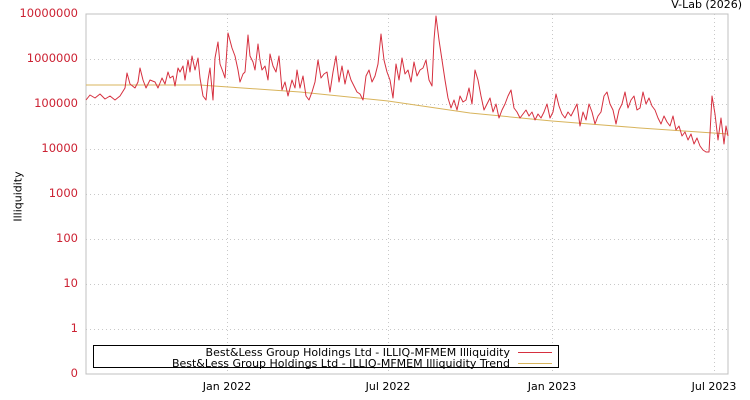 This screenshot has height=400, width=750. What do you see at coordinates (48, 13) in the screenshot?
I see `y-tick: 10000000` at bounding box center [48, 13].